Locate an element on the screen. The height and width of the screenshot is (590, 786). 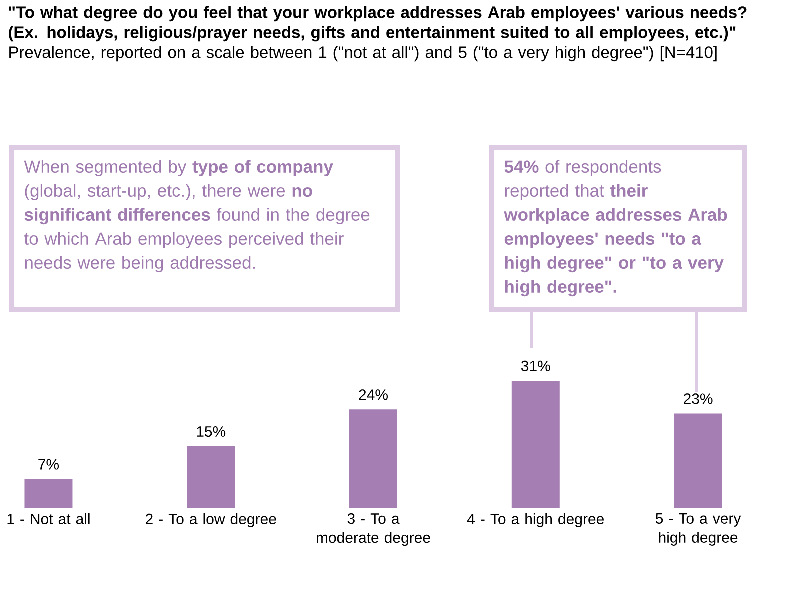
data-label: 23% is located at coordinates (698, 399).